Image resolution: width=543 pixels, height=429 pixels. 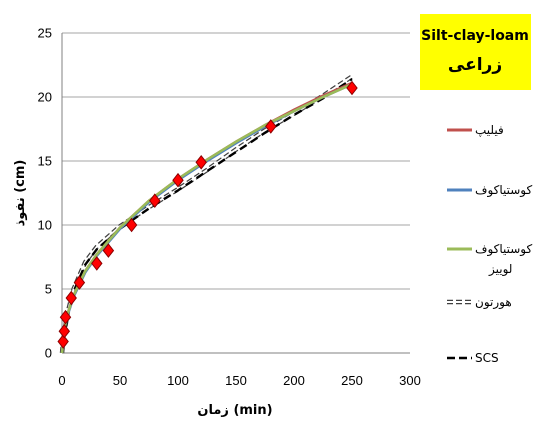 I want to click on x-tick-label: 250, so click(x=352, y=380).